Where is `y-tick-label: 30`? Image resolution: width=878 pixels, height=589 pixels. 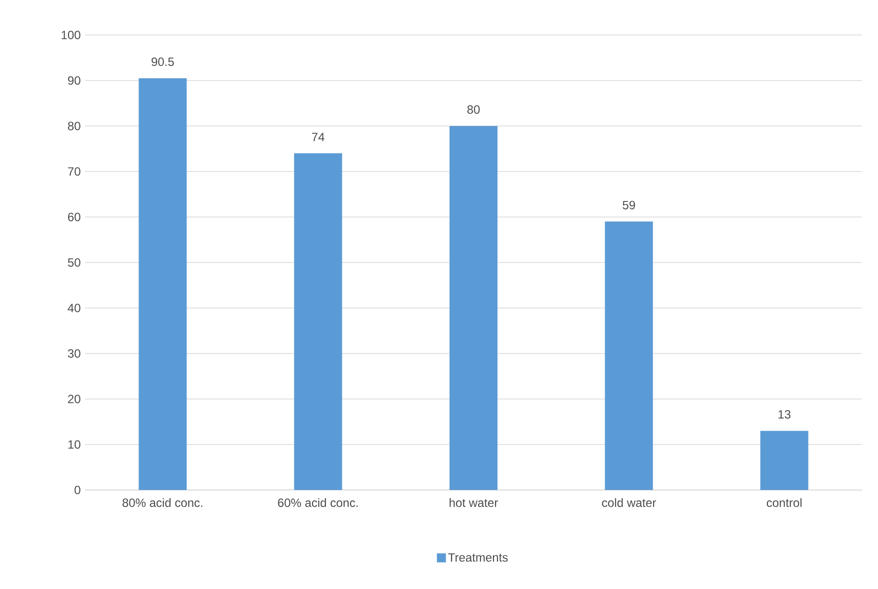 y-tick-label: 30 is located at coordinates (74, 353).